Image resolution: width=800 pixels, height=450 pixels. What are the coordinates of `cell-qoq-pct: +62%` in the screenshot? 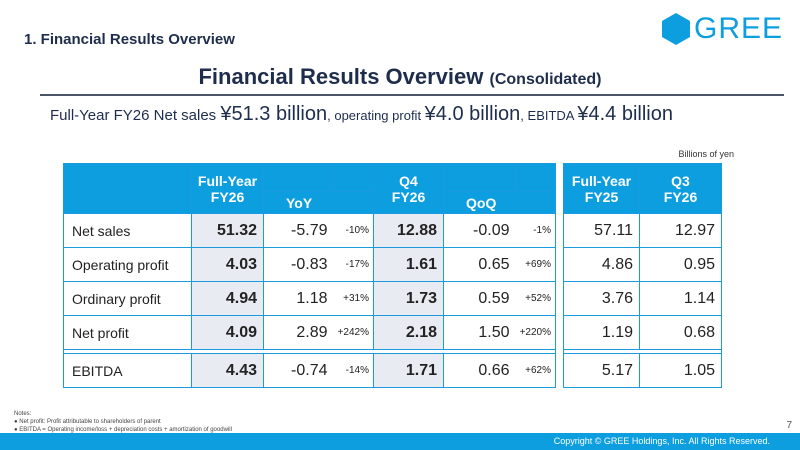 It's located at (535, 370).